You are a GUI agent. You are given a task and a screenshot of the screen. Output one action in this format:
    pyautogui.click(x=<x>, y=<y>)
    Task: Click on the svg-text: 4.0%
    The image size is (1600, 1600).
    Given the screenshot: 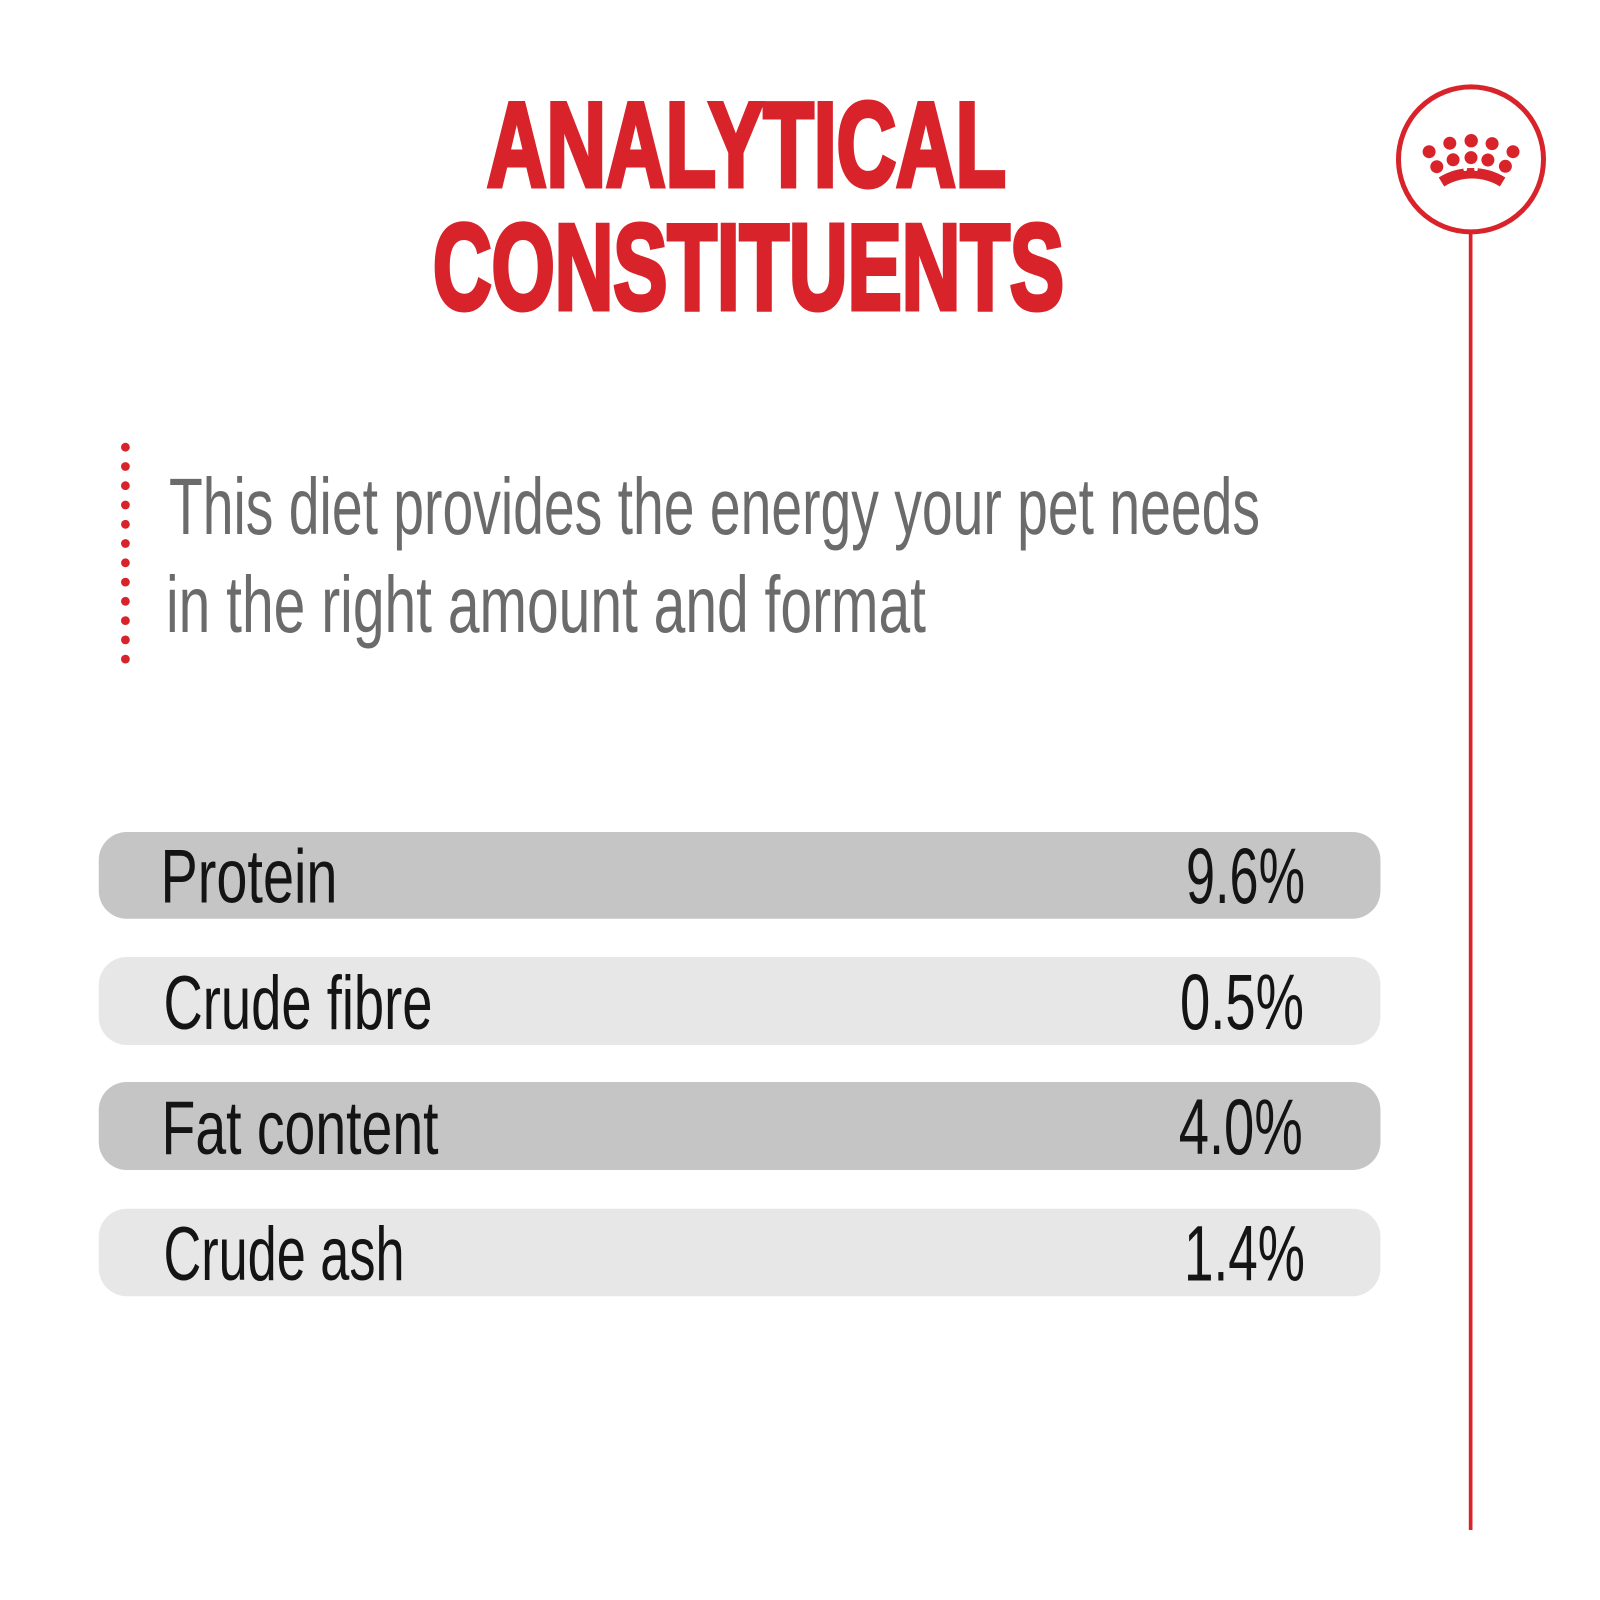 What is the action you would take?
    pyautogui.click(x=1241, y=1126)
    